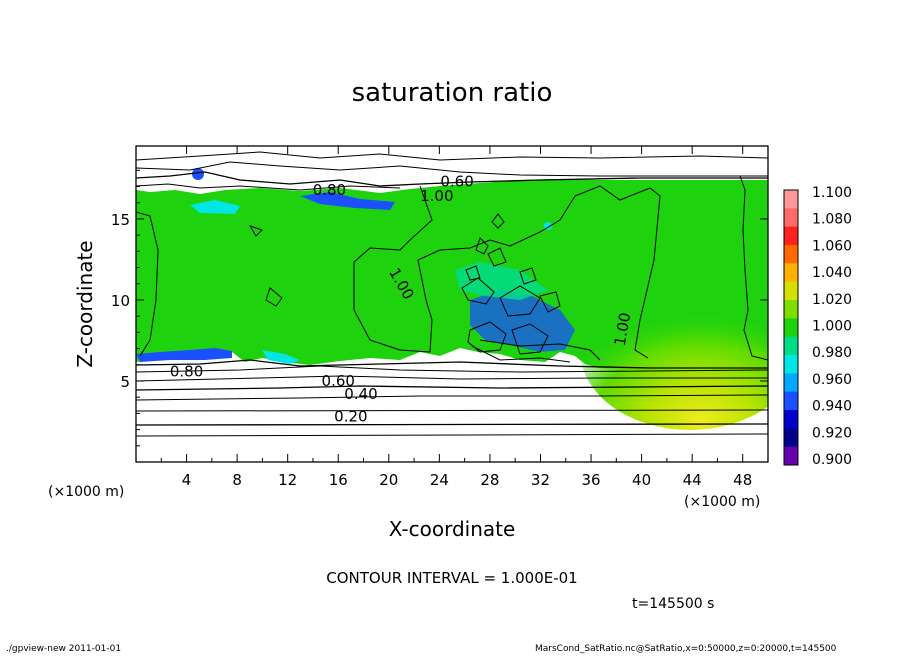 This screenshot has height=658, width=904. What do you see at coordinates (832, 273) in the screenshot?
I see `colorbar-label: 1.040` at bounding box center [832, 273].